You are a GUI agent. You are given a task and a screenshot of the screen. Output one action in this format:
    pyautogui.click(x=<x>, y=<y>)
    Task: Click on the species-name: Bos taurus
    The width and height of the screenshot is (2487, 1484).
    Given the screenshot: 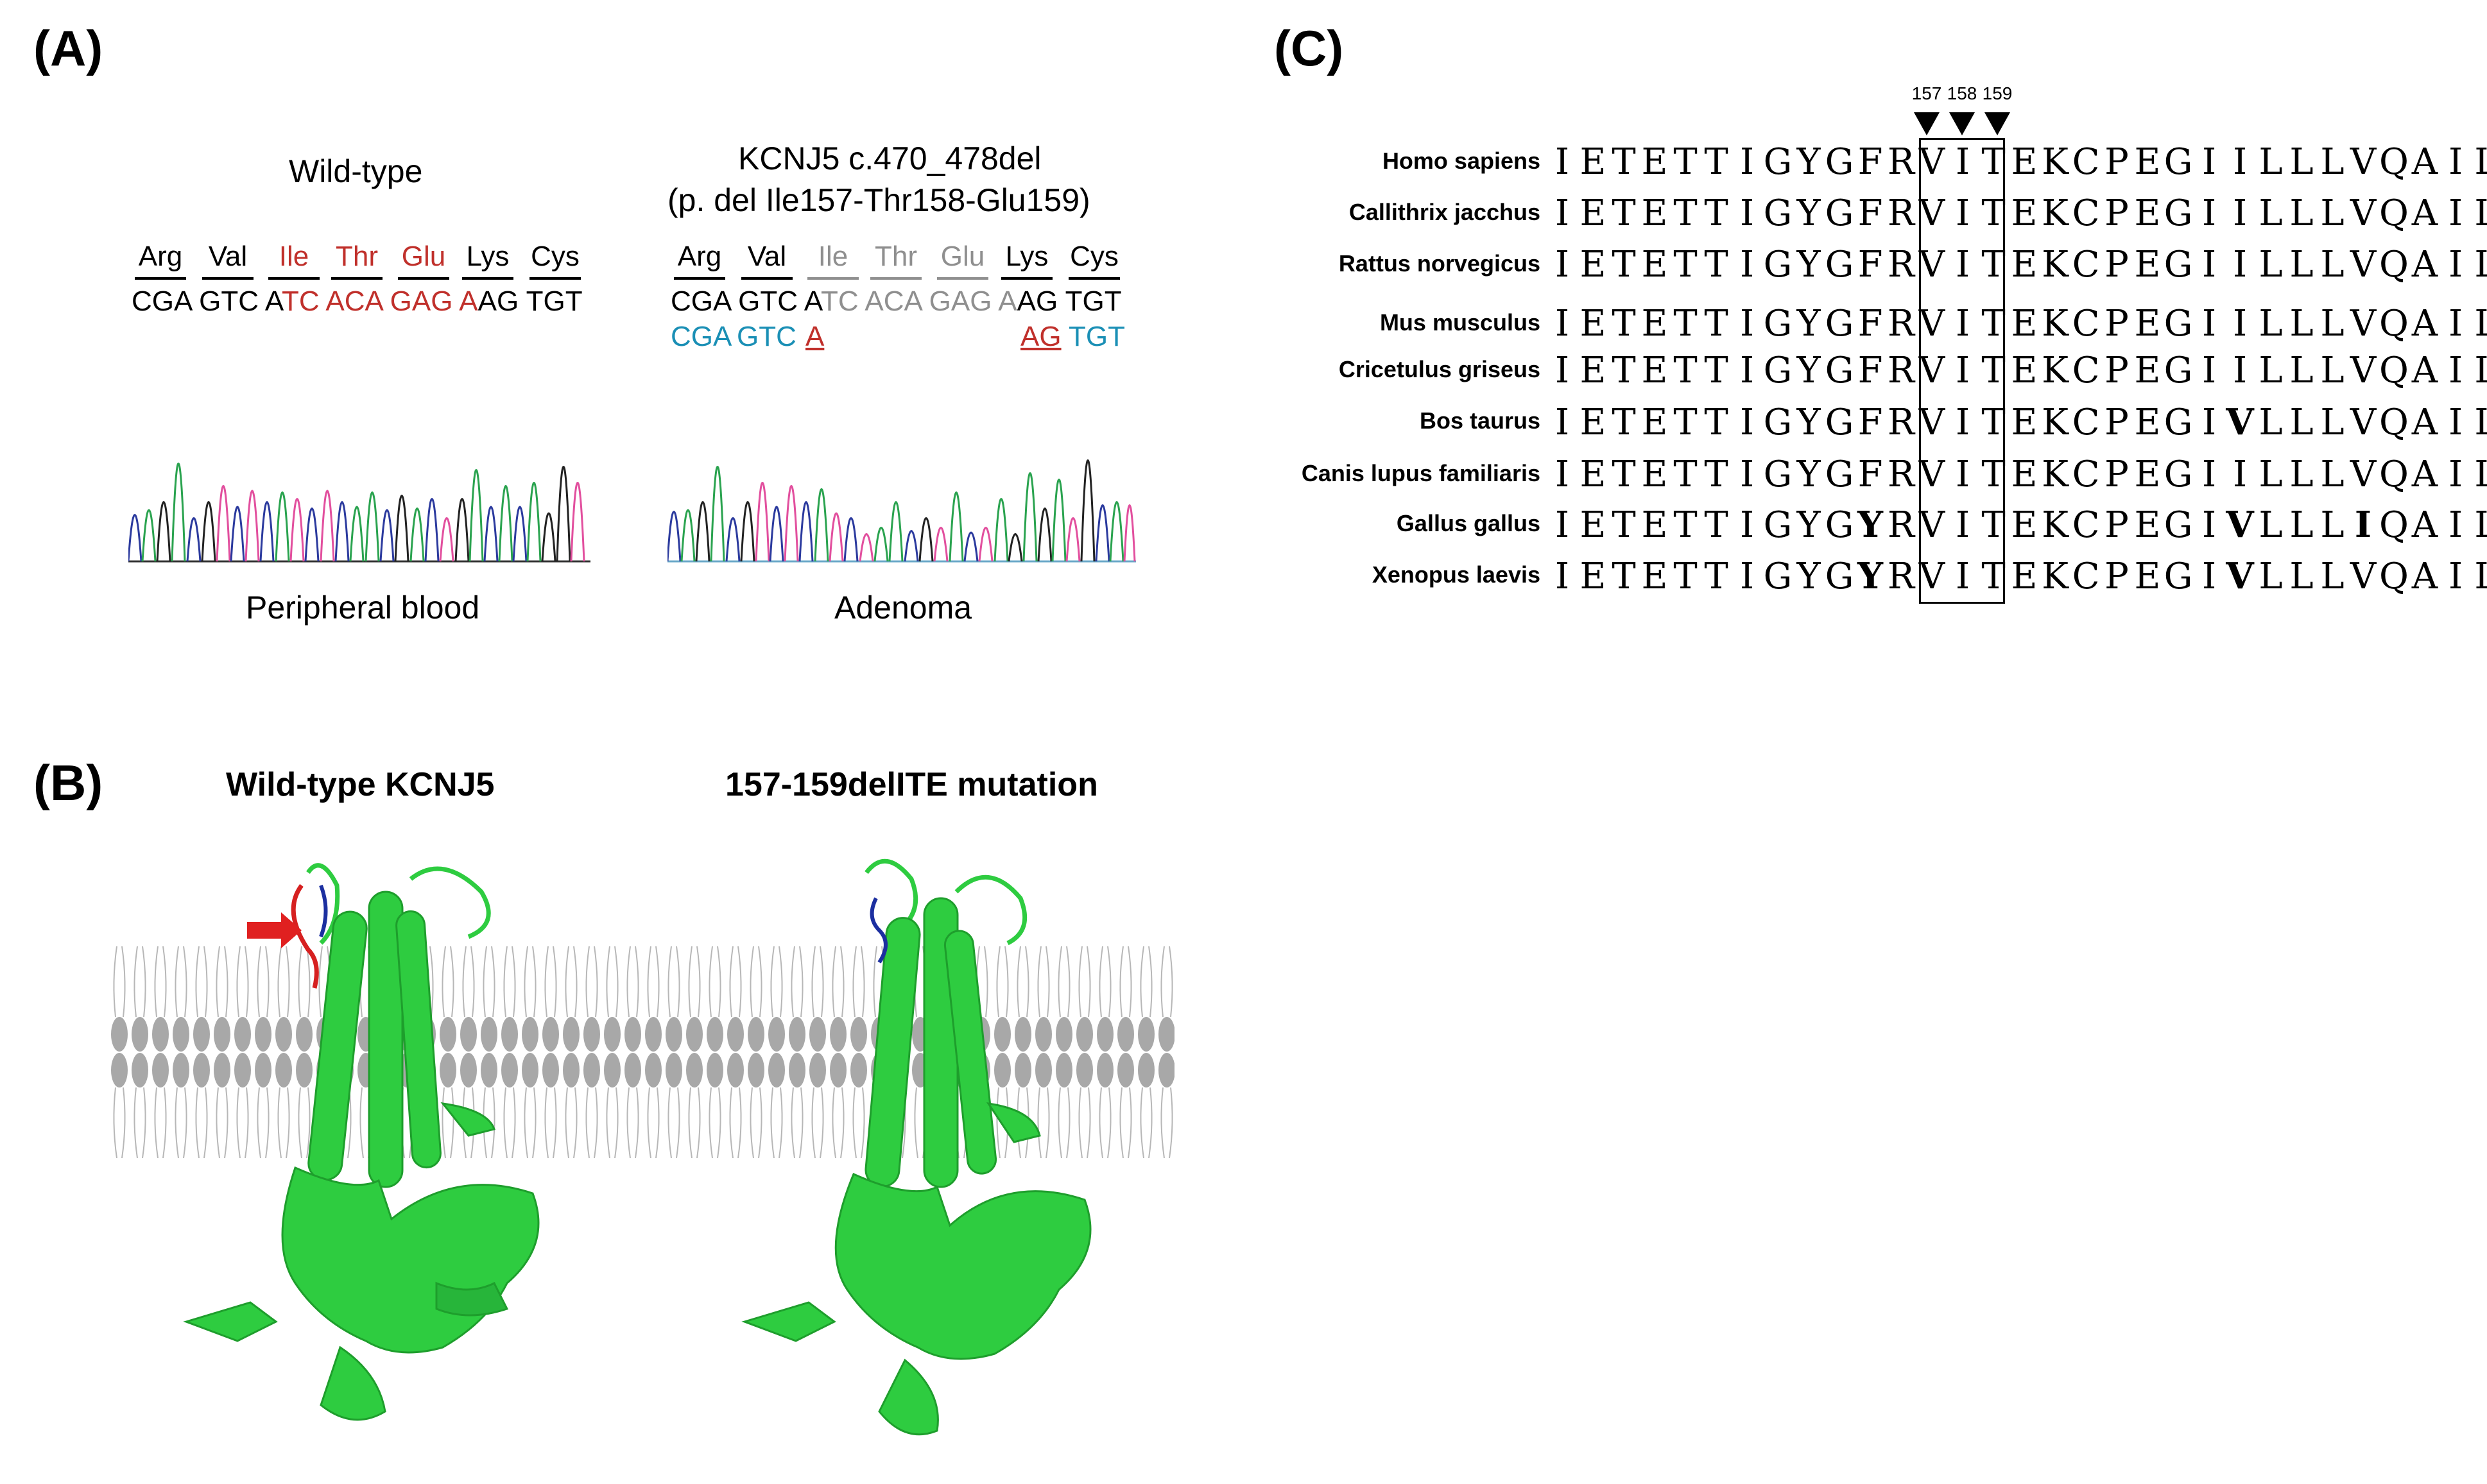 What is the action you would take?
    pyautogui.click(x=1479, y=421)
    